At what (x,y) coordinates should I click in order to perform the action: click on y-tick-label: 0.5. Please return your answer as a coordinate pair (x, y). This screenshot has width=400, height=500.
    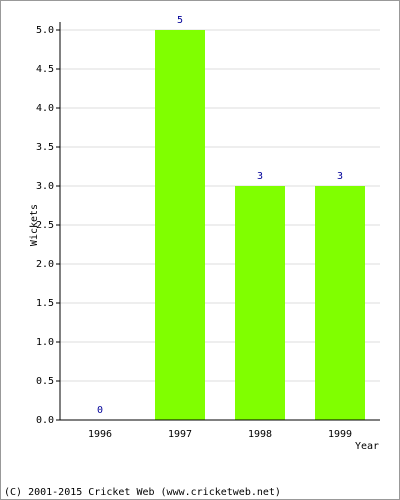
    Looking at the image, I should click on (45, 381).